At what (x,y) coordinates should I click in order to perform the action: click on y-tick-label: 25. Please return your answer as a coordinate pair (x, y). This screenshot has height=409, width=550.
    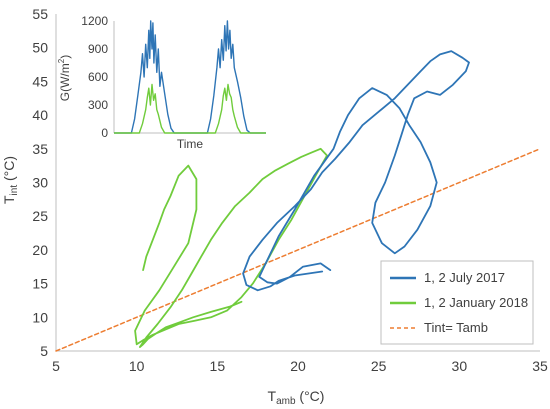
    Looking at the image, I should click on (40, 216).